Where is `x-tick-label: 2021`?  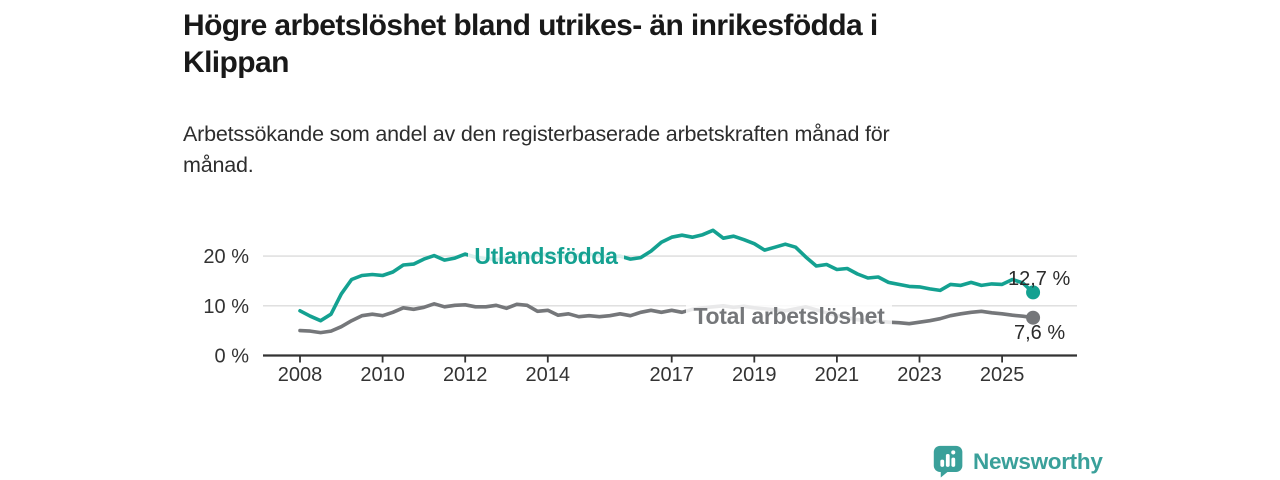 x-tick-label: 2021 is located at coordinates (837, 375).